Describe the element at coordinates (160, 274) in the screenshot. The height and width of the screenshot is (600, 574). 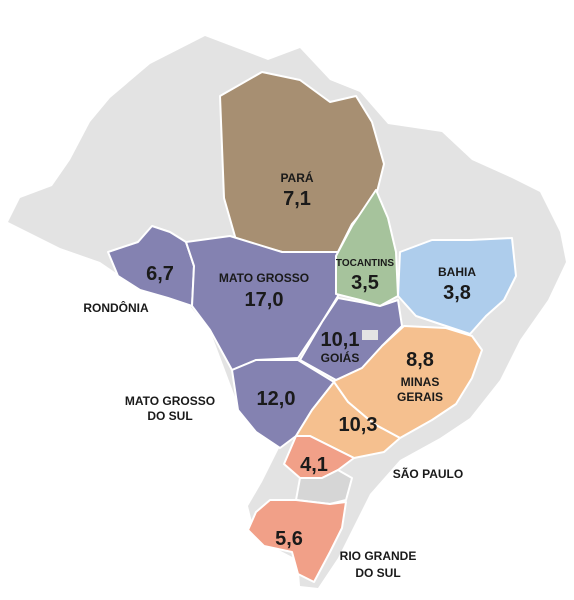
I see `label-rondonia-value: 6,7` at that location.